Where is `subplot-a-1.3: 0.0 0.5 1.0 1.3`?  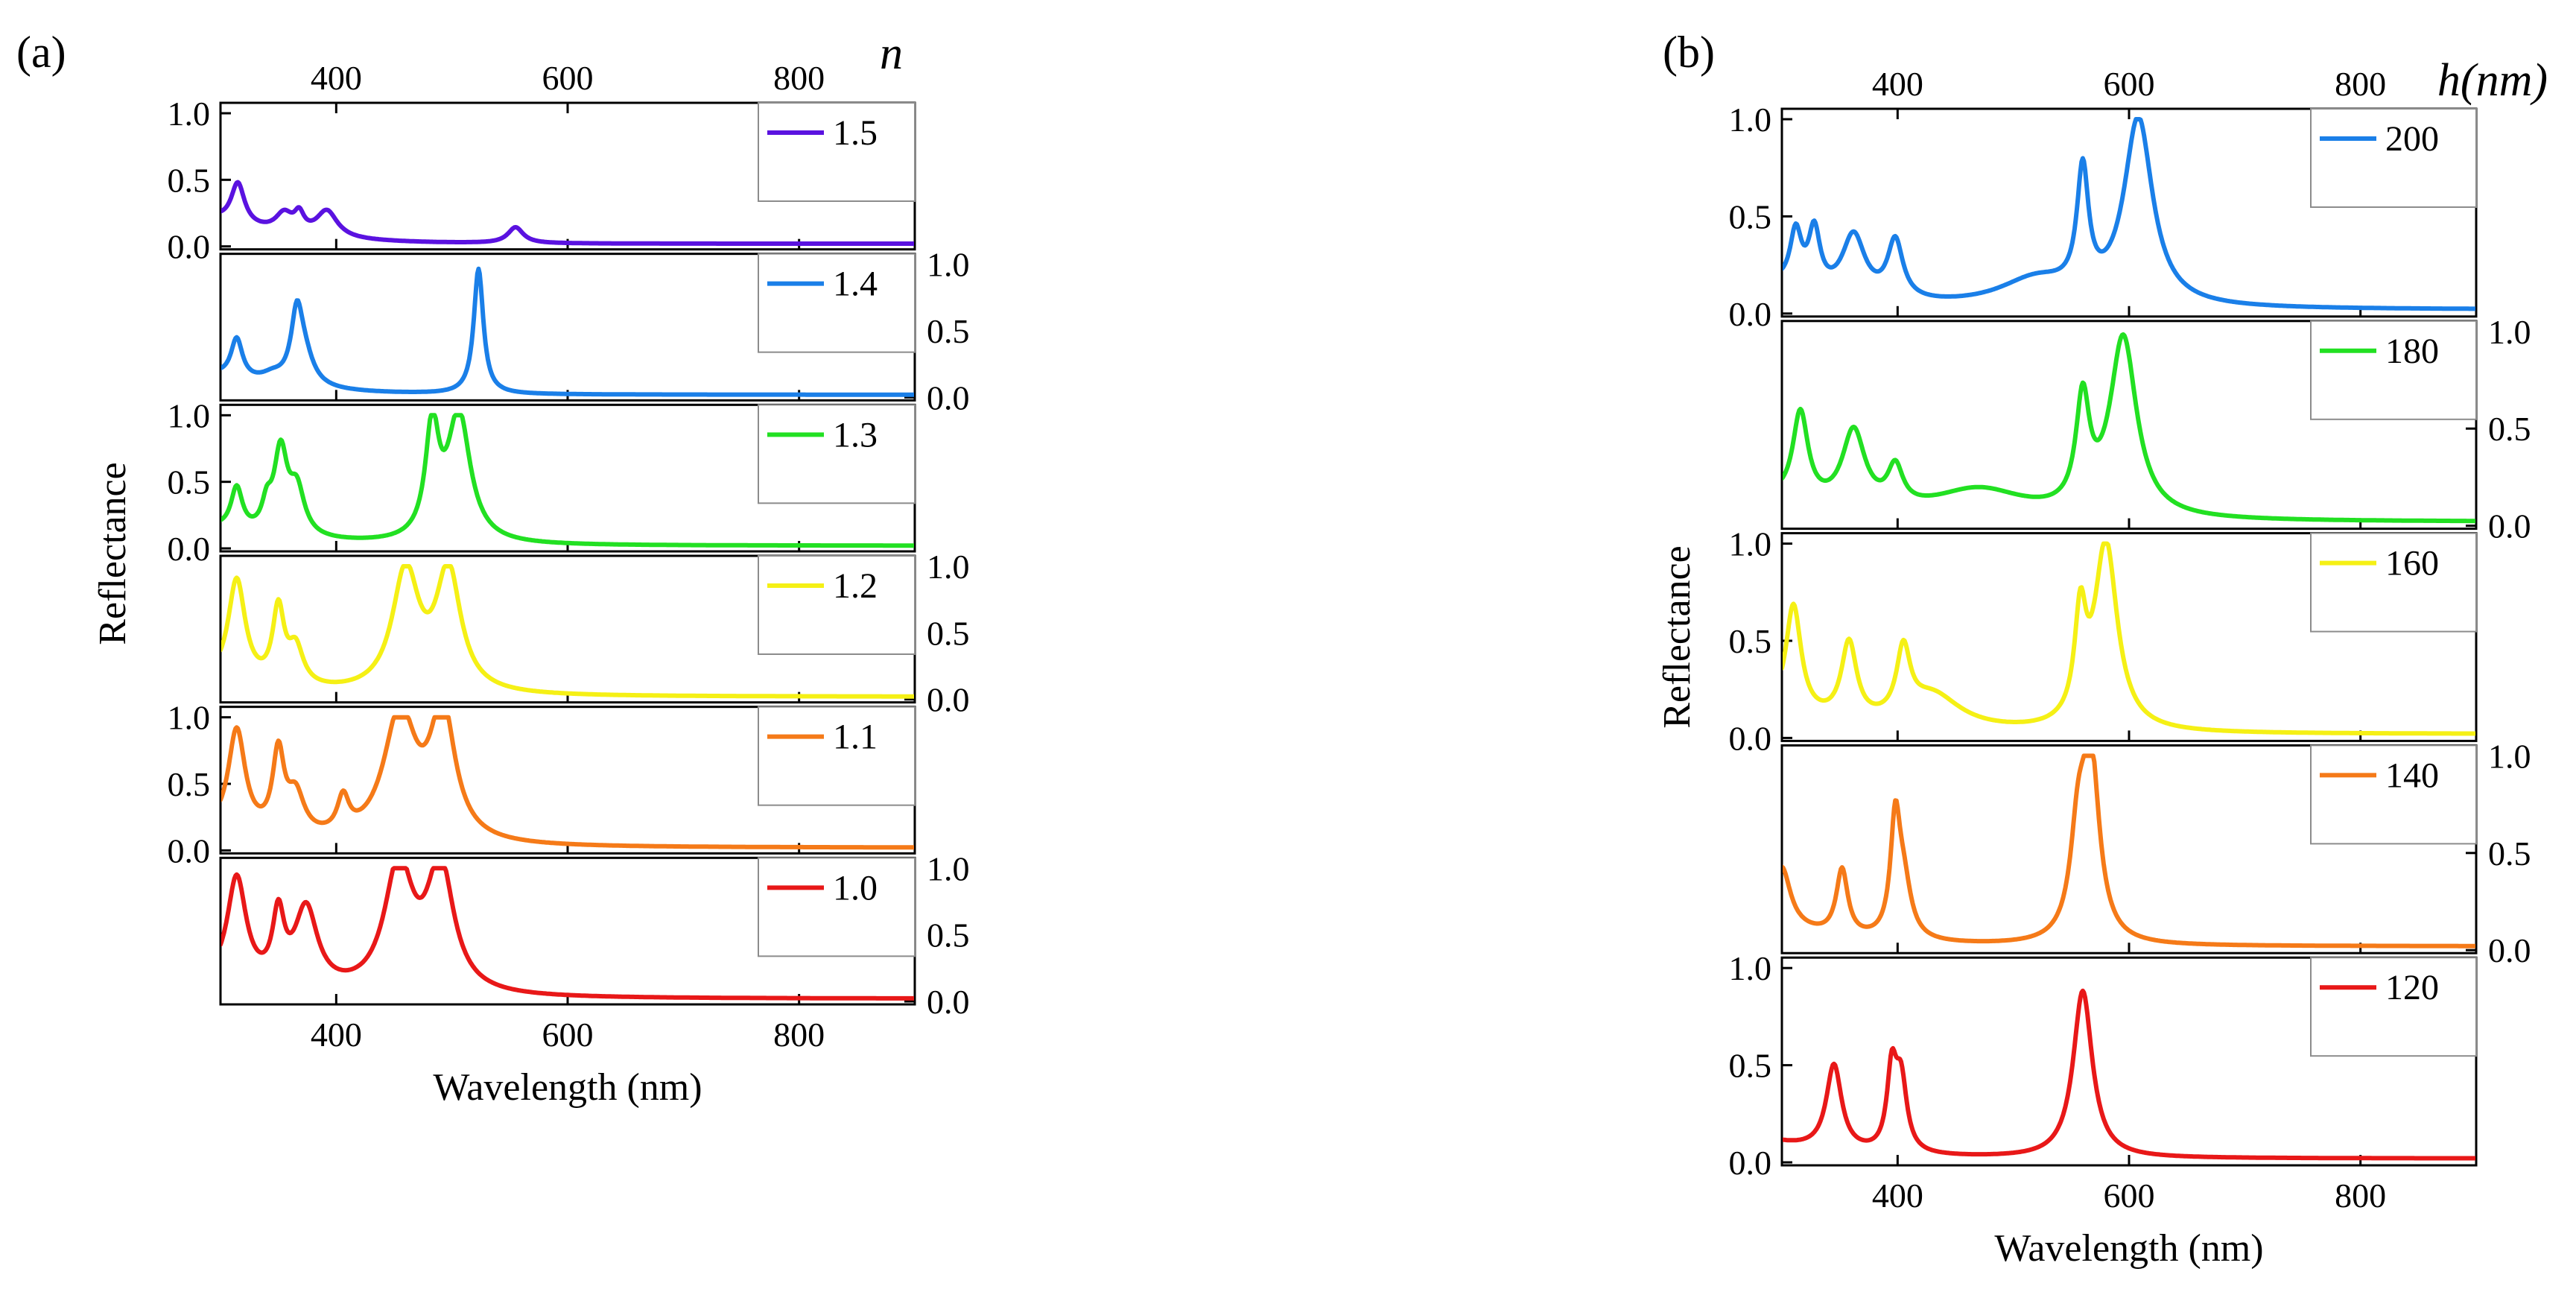 subplot-a-1.3: 0.0 0.5 1.0 1.3 is located at coordinates (542, 482).